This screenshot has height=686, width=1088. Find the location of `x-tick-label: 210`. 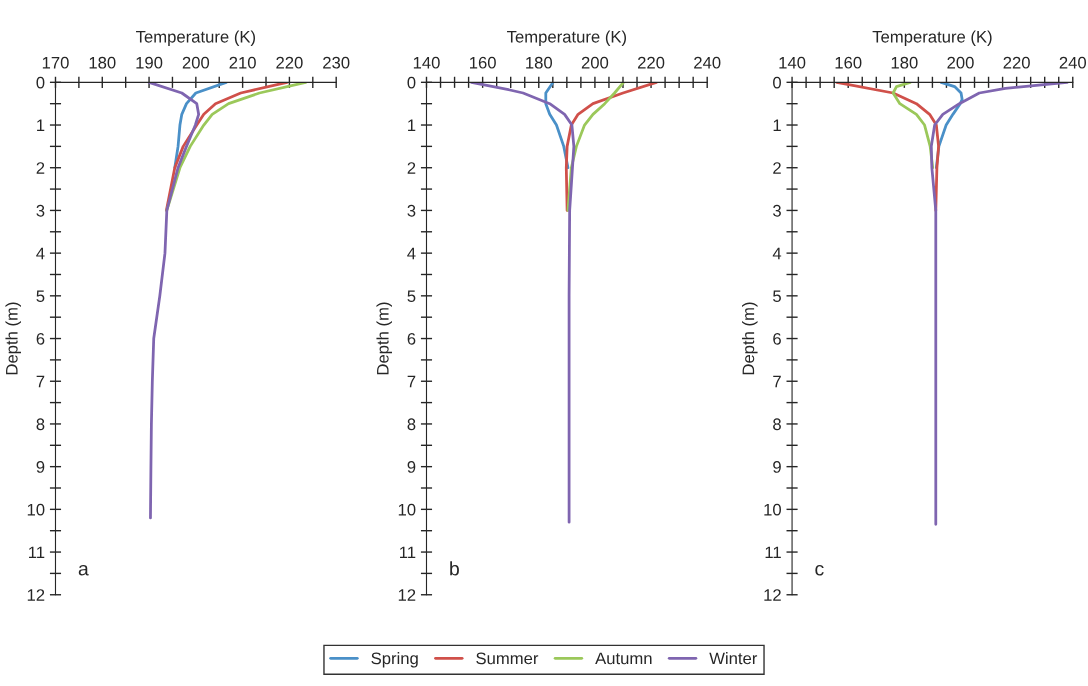

x-tick-label: 210 is located at coordinates (242, 62).